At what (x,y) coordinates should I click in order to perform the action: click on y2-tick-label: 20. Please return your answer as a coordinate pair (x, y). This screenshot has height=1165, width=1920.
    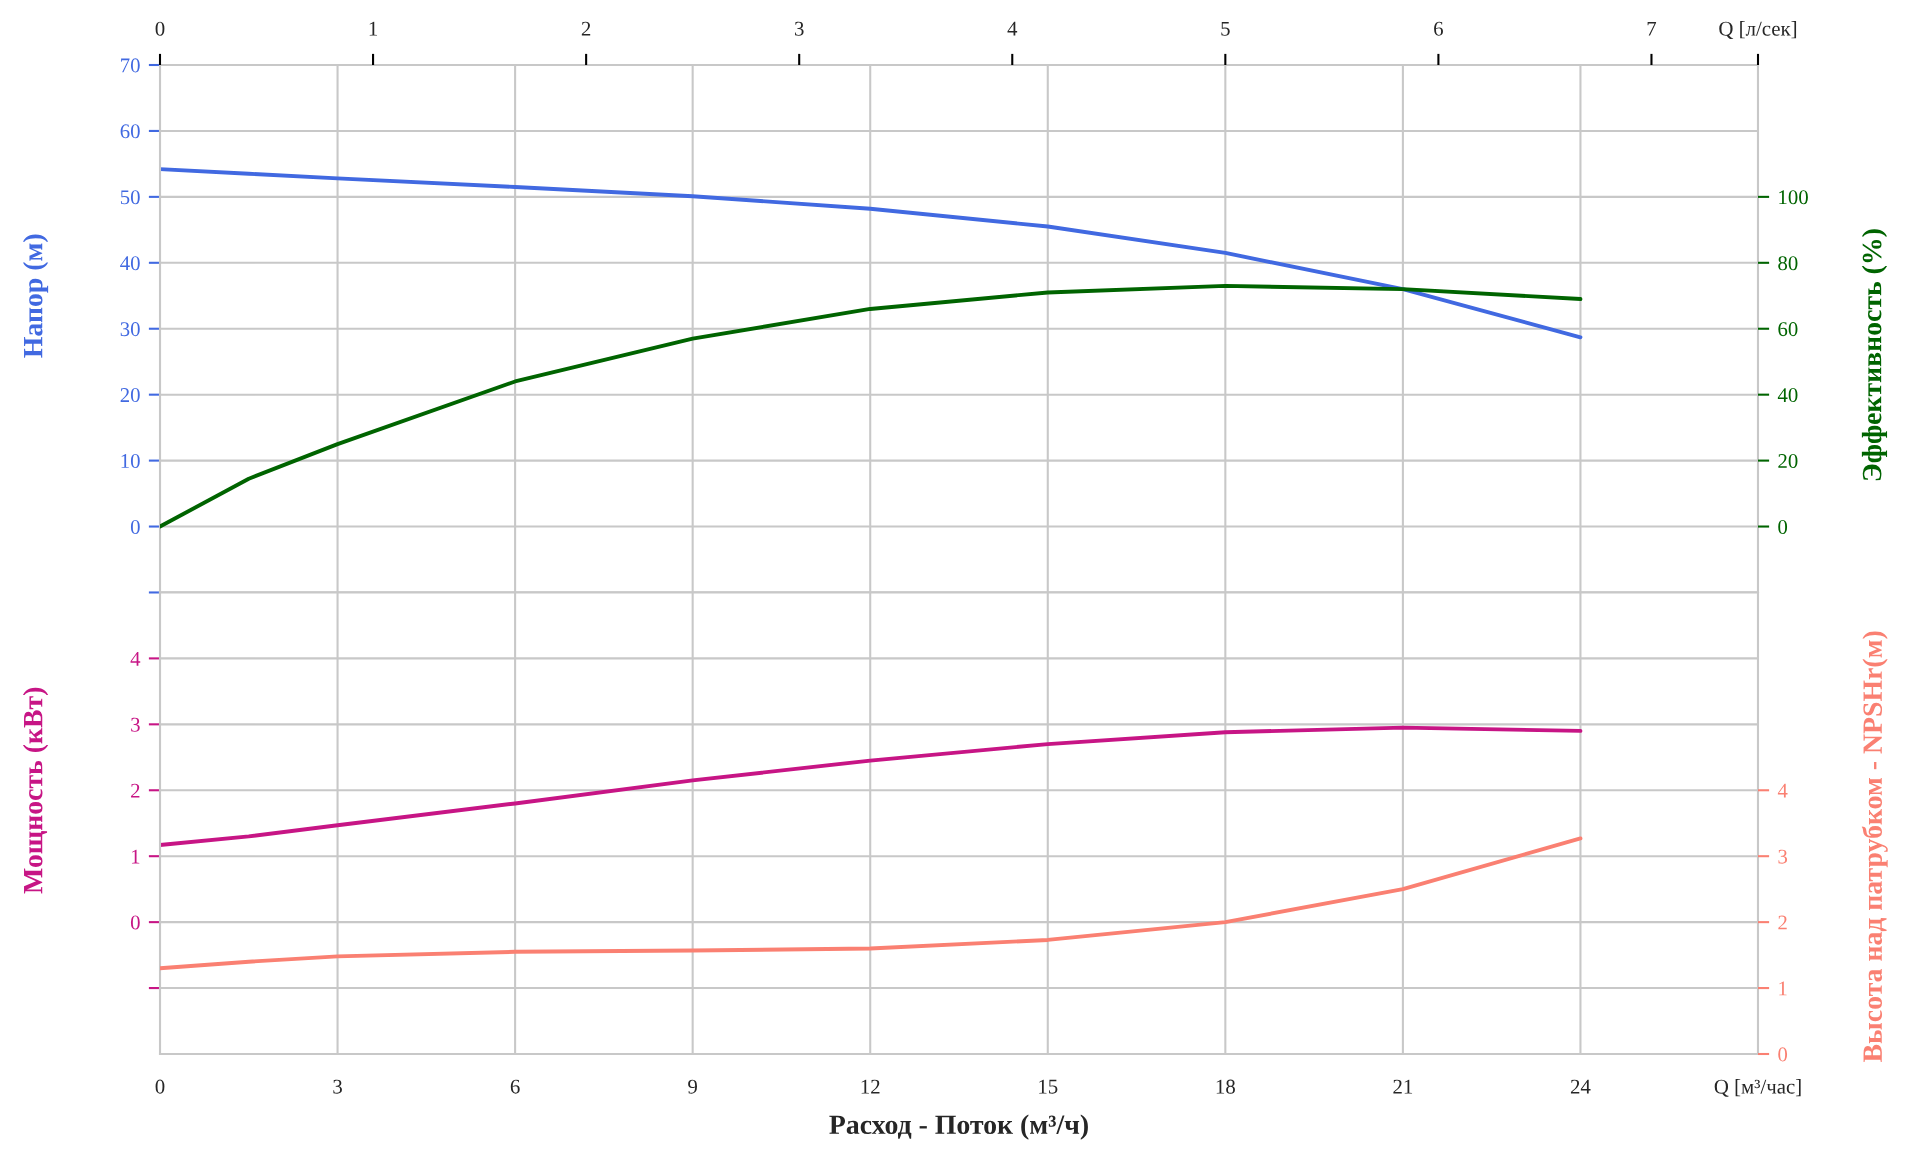
    Looking at the image, I should click on (1788, 461).